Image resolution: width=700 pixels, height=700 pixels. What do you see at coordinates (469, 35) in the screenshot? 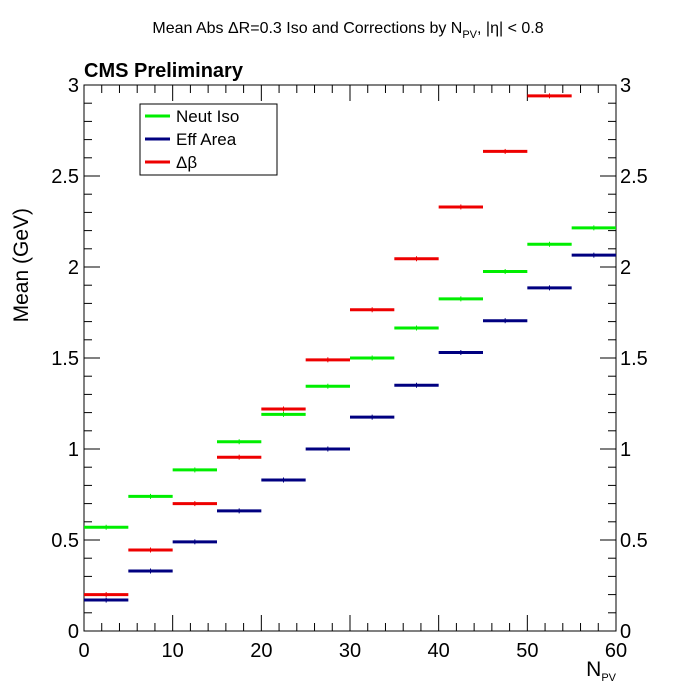
I see `title-sub: PV` at bounding box center [469, 35].